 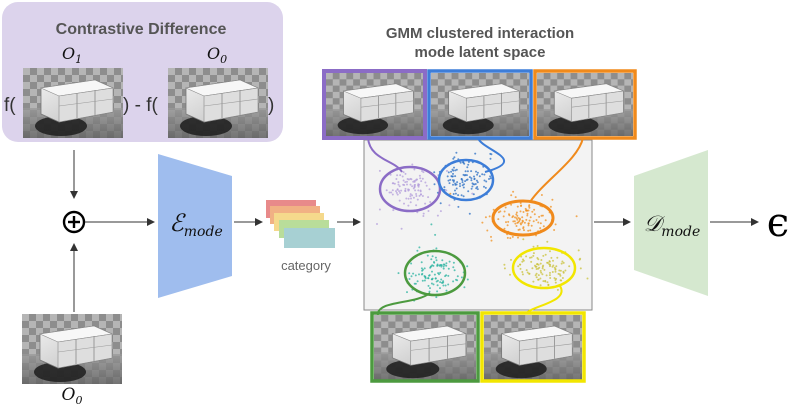 What do you see at coordinates (374, 104) in the screenshot?
I see `mode-thumbnail-purple` at bounding box center [374, 104].